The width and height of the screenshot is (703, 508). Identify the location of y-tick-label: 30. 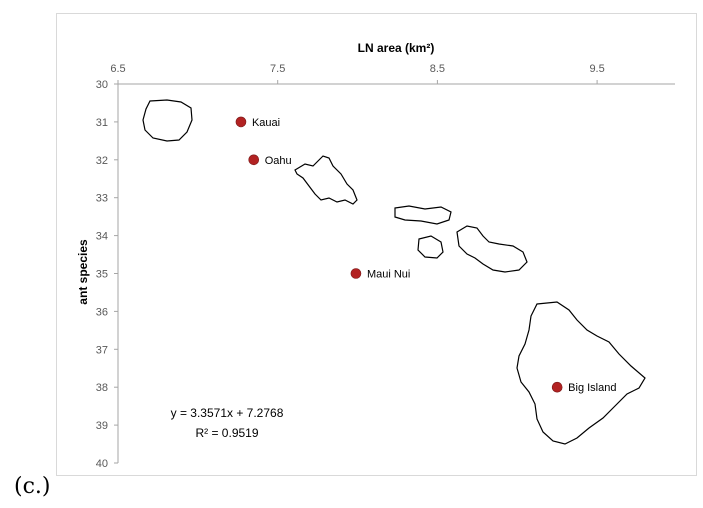
(102, 85).